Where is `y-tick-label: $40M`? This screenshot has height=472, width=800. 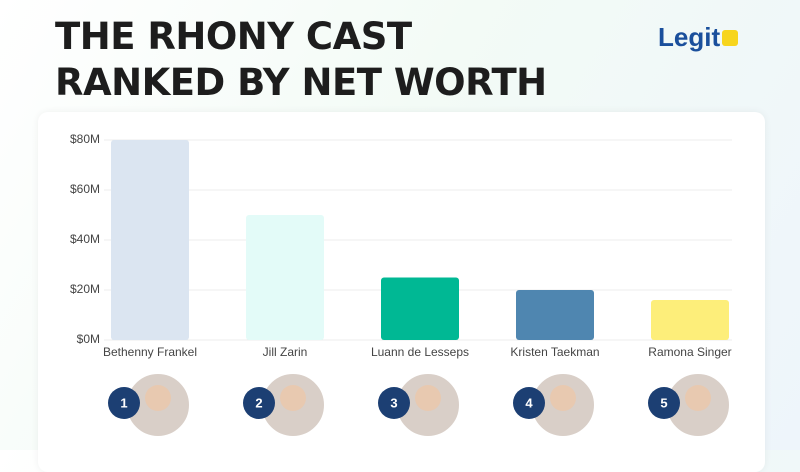 y-tick-label: $40M is located at coordinates (85, 239).